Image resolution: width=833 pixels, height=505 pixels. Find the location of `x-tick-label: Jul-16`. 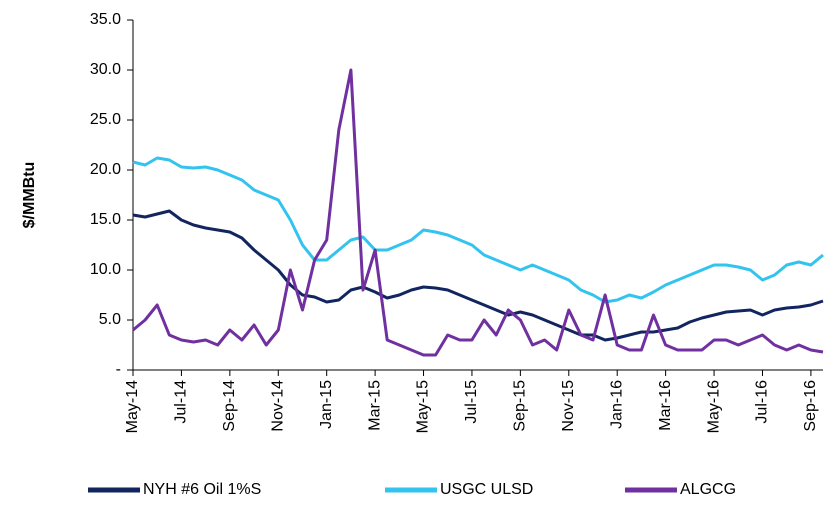

x-tick-label: Jul-16 is located at coordinates (762, 402).